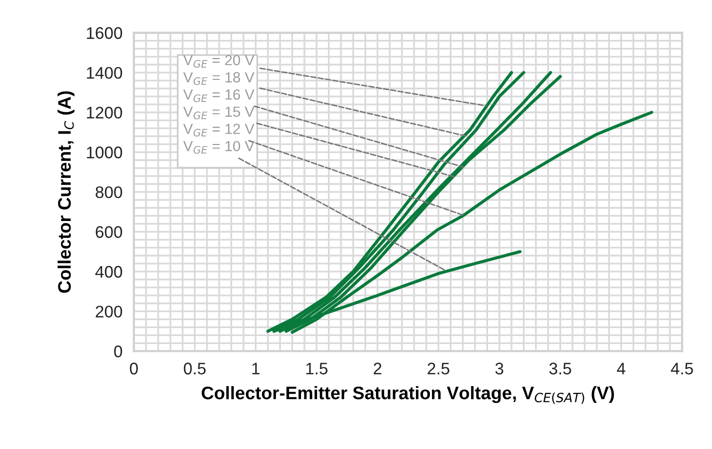 This screenshot has height=449, width=712. I want to click on y-tick-label: 600, so click(109, 232).